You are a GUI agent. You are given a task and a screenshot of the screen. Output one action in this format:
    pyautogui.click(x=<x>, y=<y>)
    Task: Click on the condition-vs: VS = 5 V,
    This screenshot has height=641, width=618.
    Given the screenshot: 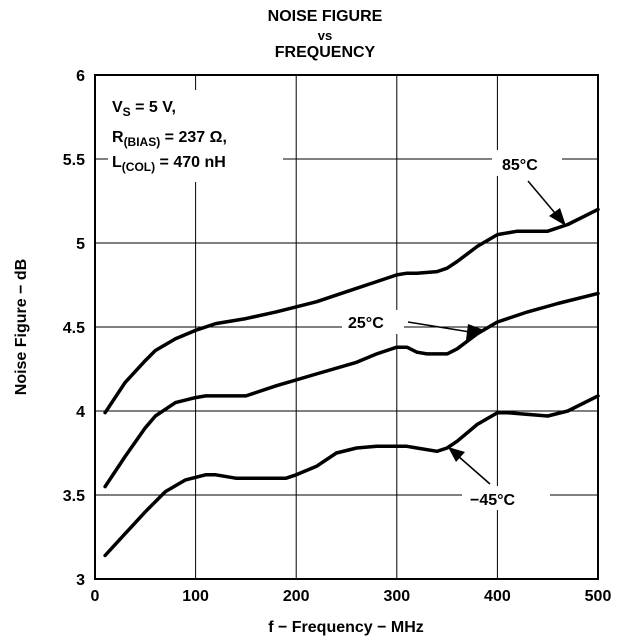 What is the action you would take?
    pyautogui.click(x=144, y=109)
    